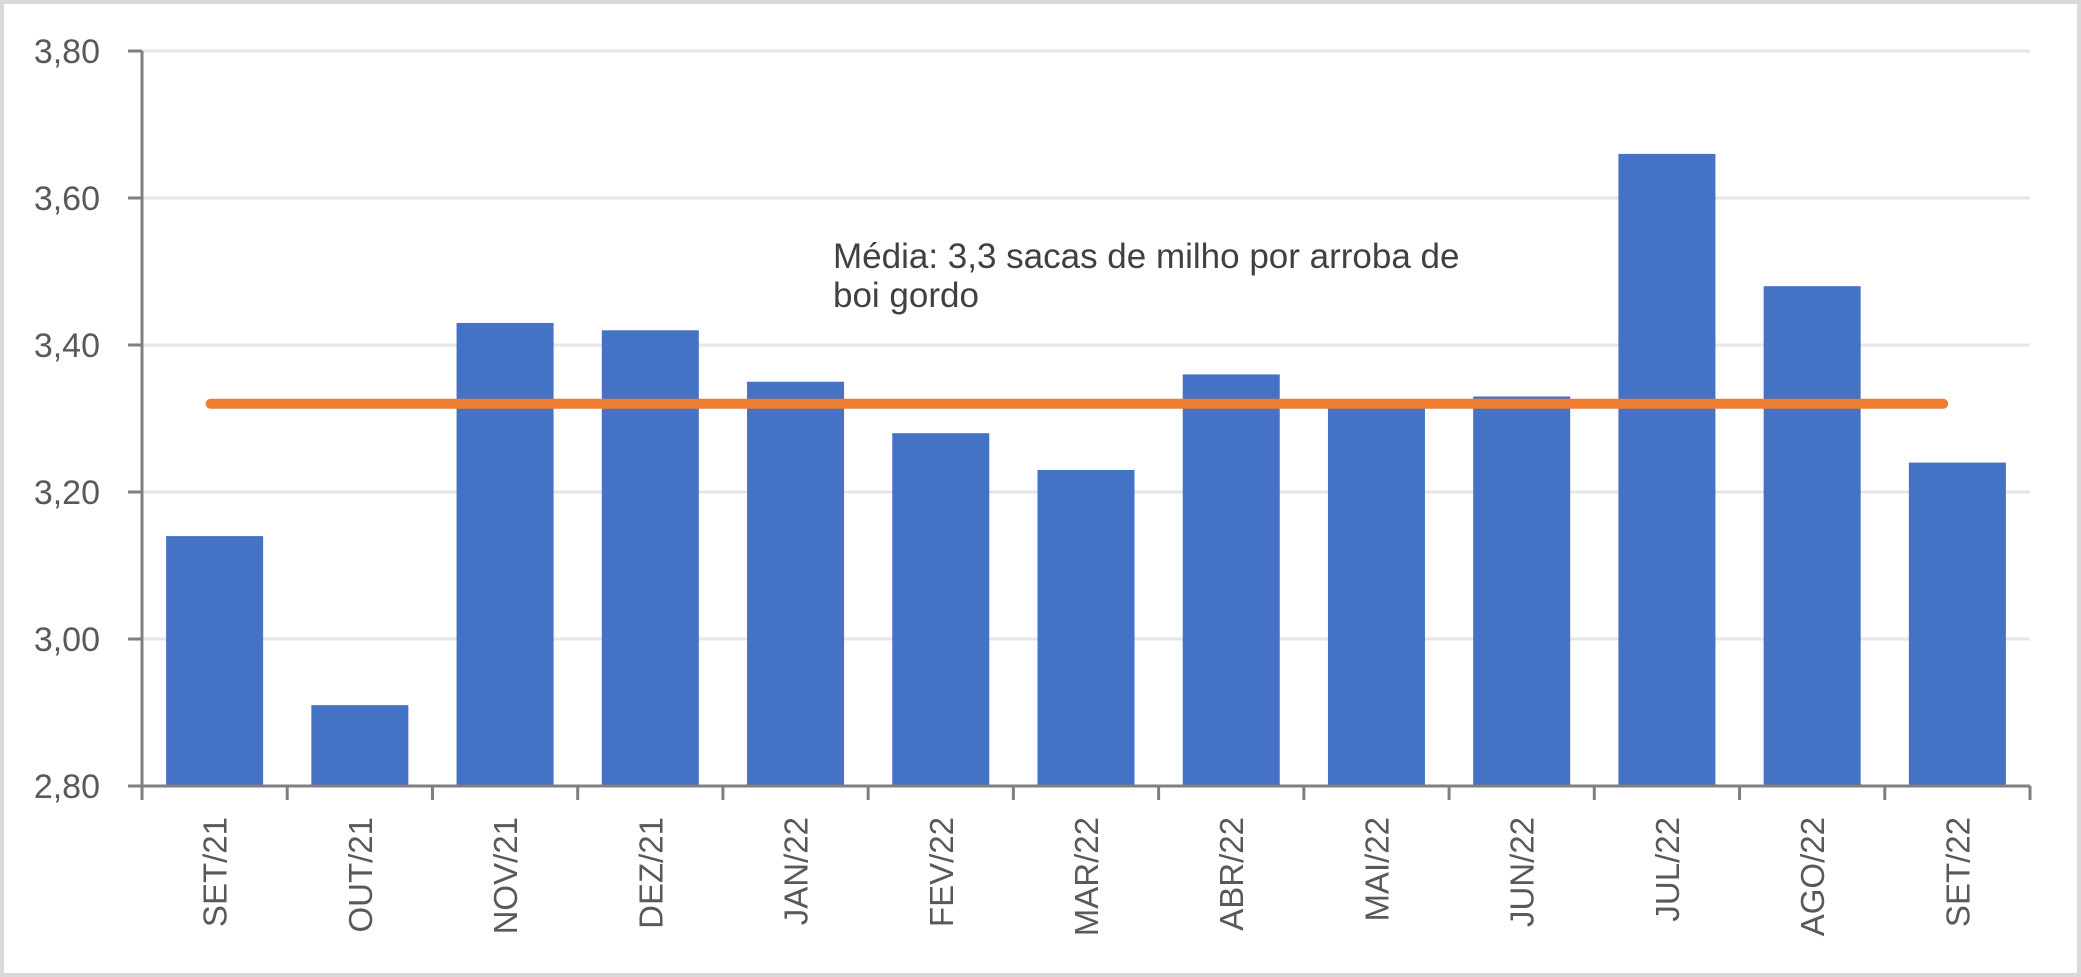 The image size is (2081, 977). Describe the element at coordinates (1667, 869) in the screenshot. I see `x-tick-label: JUL/22` at that location.